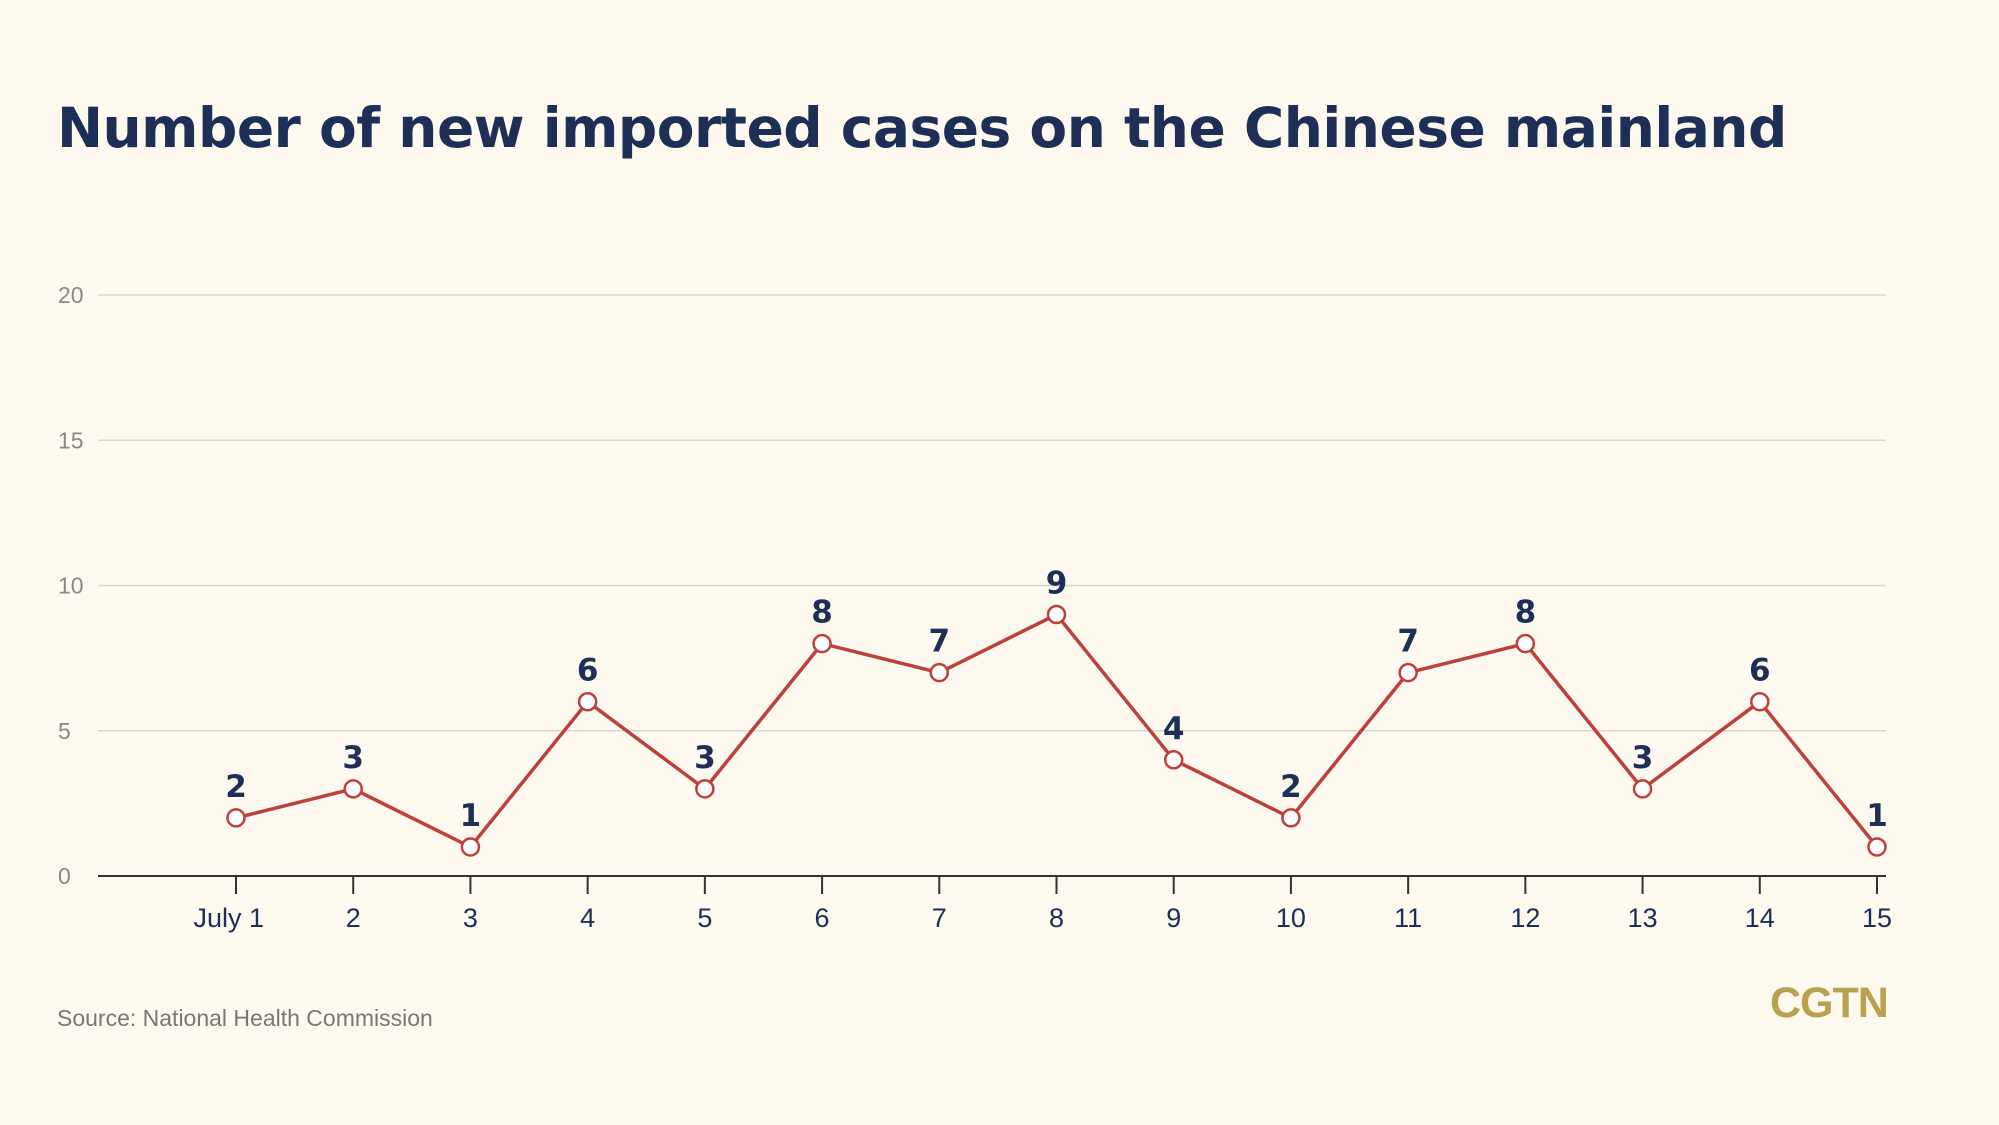  I want to click on x-tick-label: 12, so click(1525, 918).